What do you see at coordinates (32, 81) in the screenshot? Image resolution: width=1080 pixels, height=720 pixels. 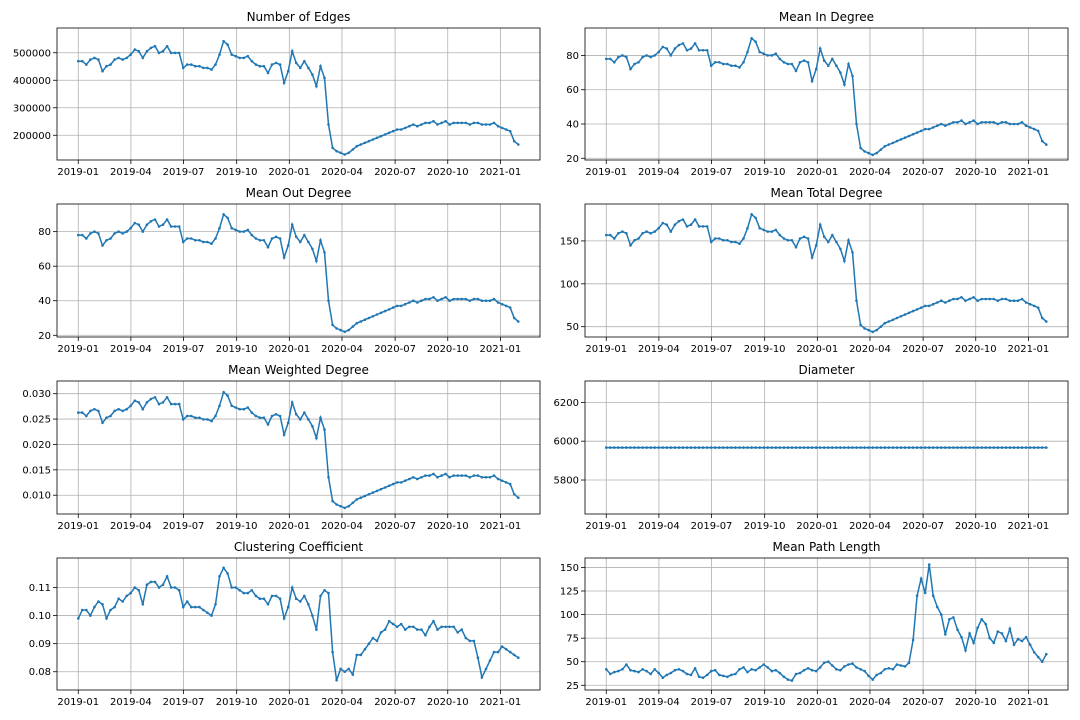 I see `y-tick-label: 400000` at bounding box center [32, 81].